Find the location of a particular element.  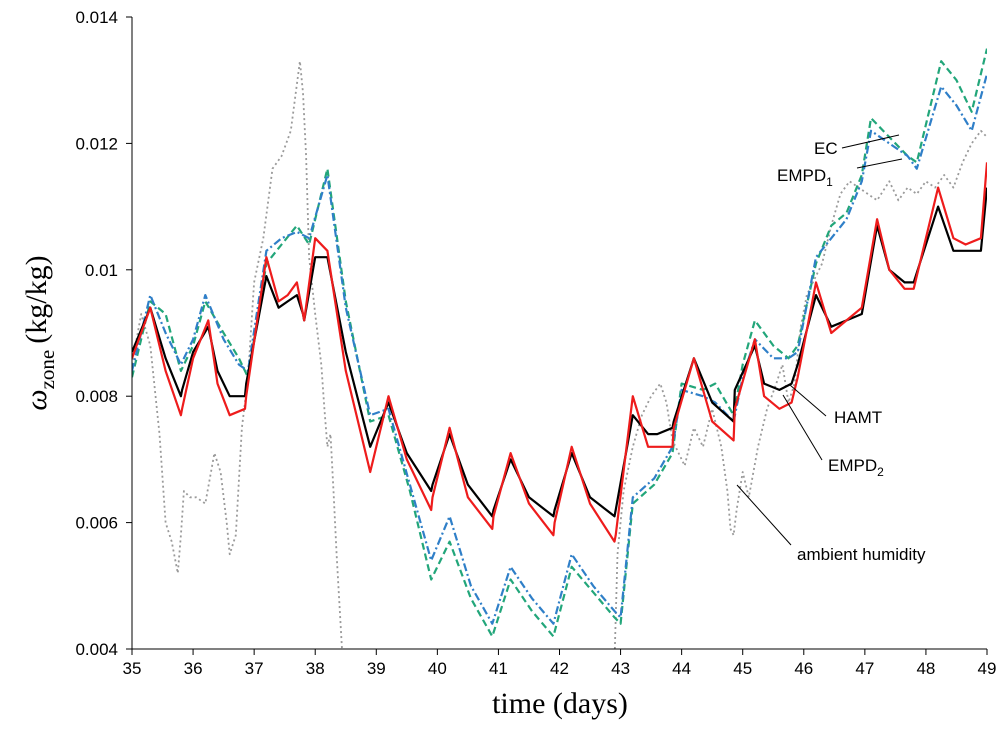

annotation-label-EC: EC is located at coordinates (826, 148).